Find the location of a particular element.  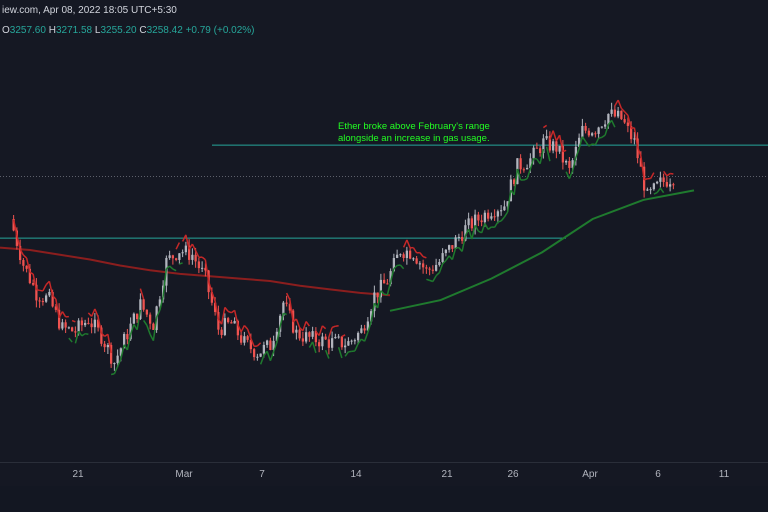

second-long-ma-line is located at coordinates (542, 250).